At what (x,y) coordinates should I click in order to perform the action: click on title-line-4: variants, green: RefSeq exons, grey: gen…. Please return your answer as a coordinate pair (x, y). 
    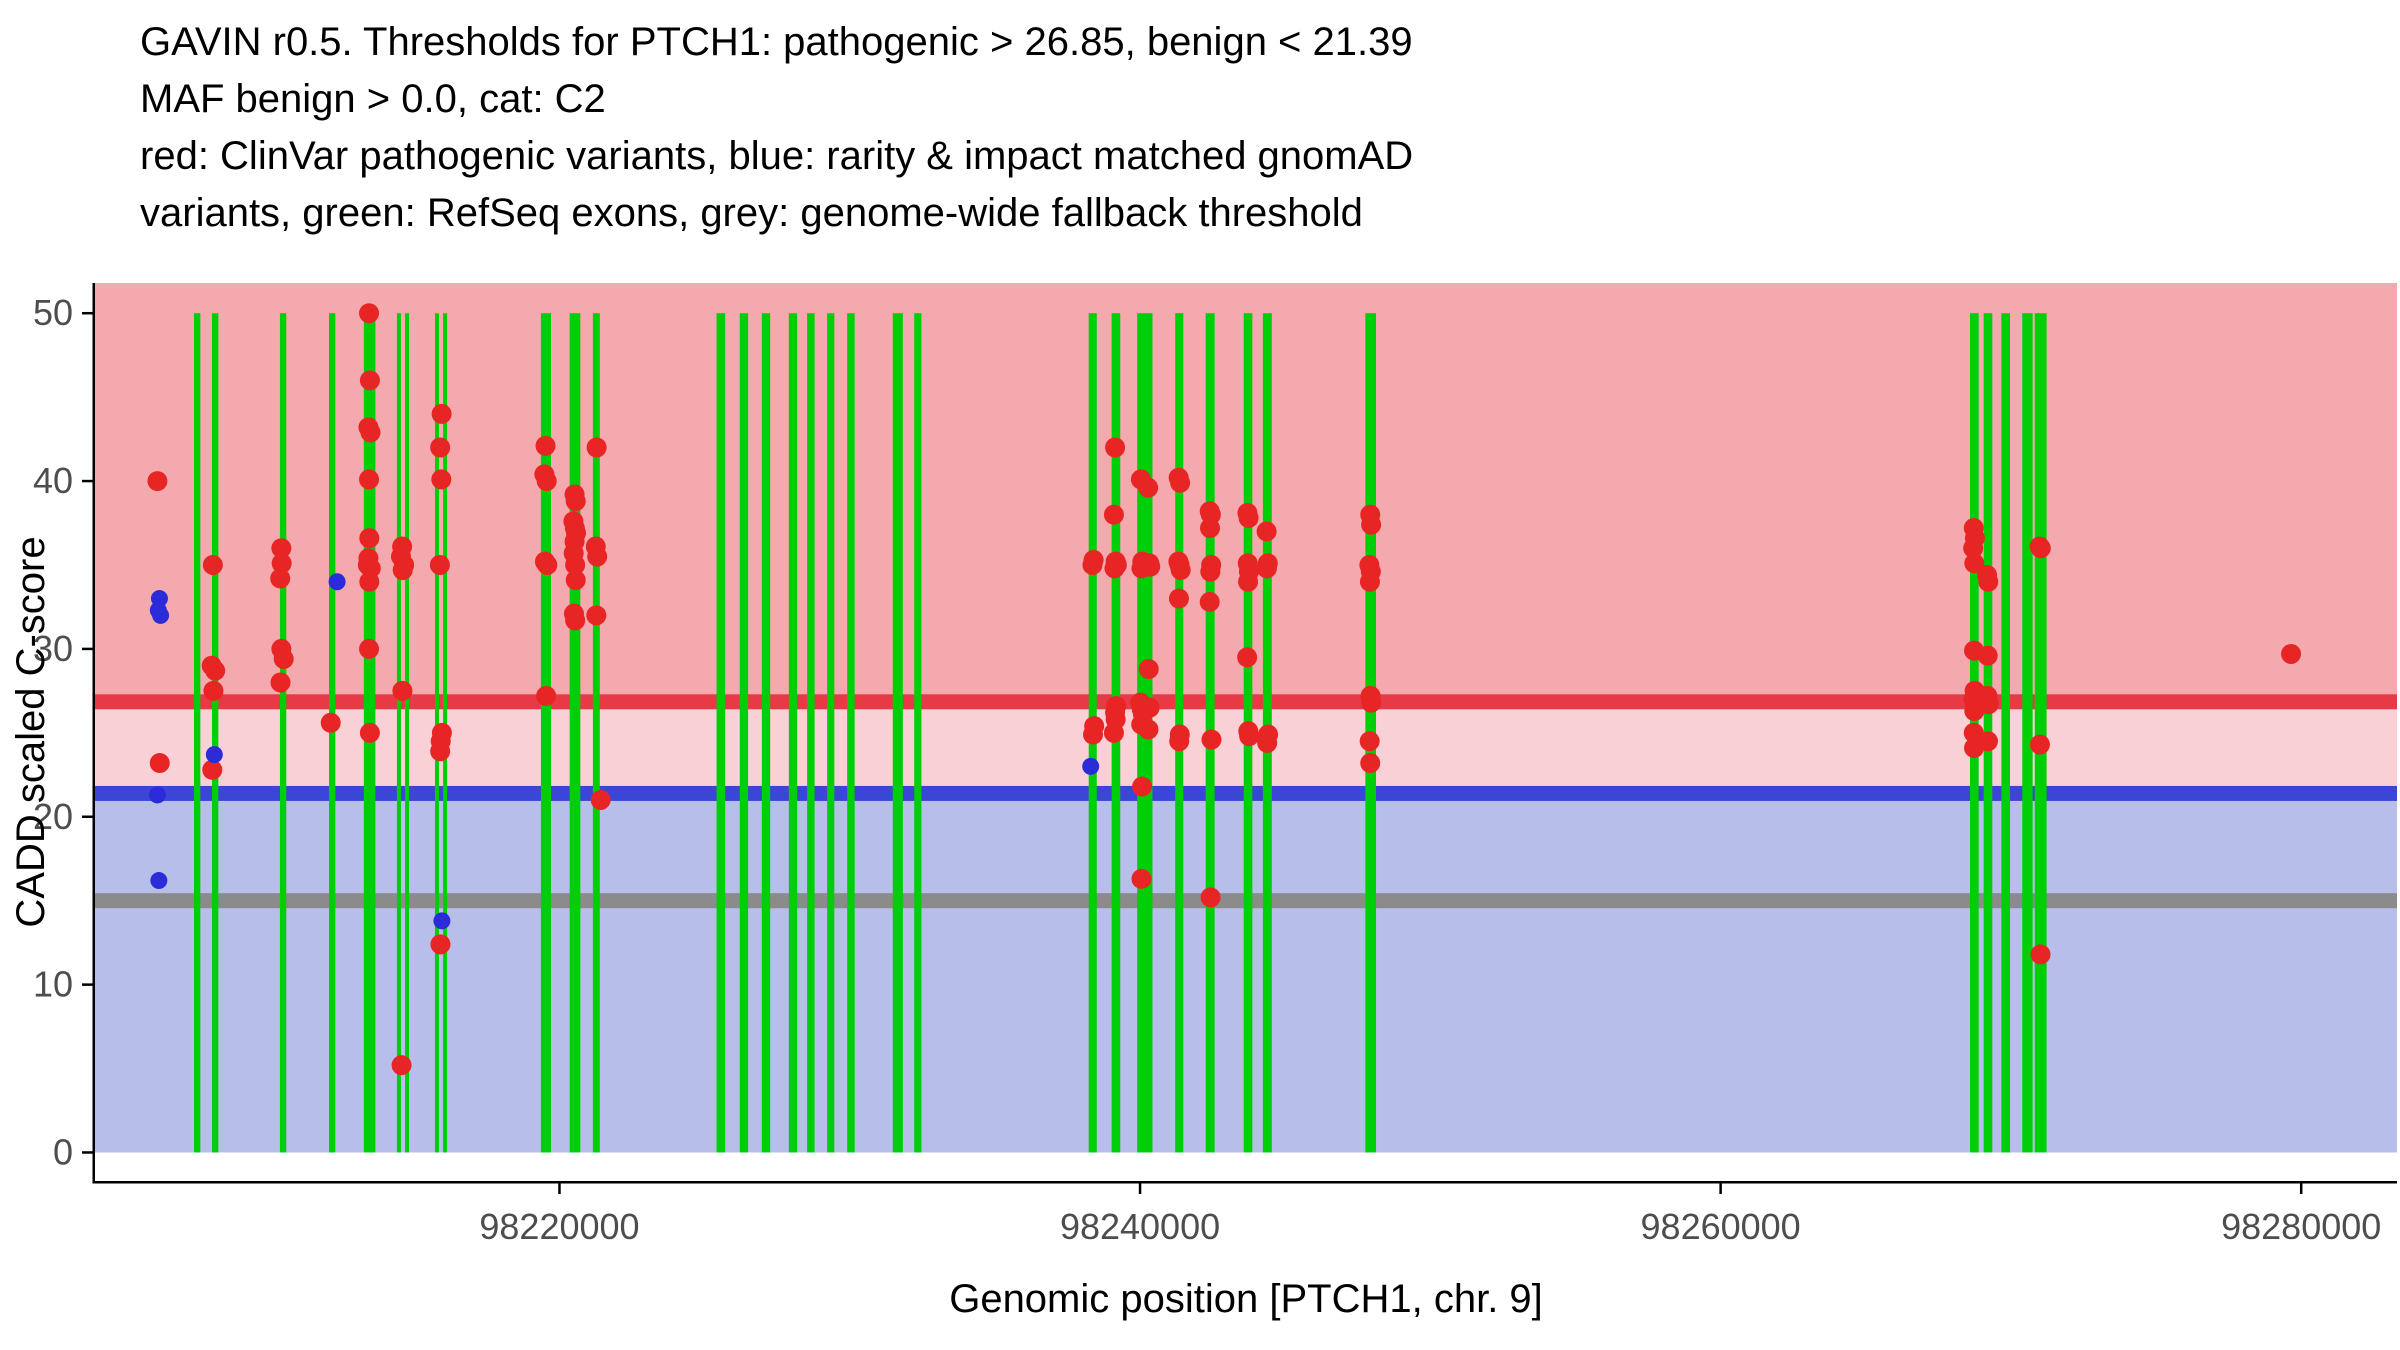
    Looking at the image, I should click on (751, 213).